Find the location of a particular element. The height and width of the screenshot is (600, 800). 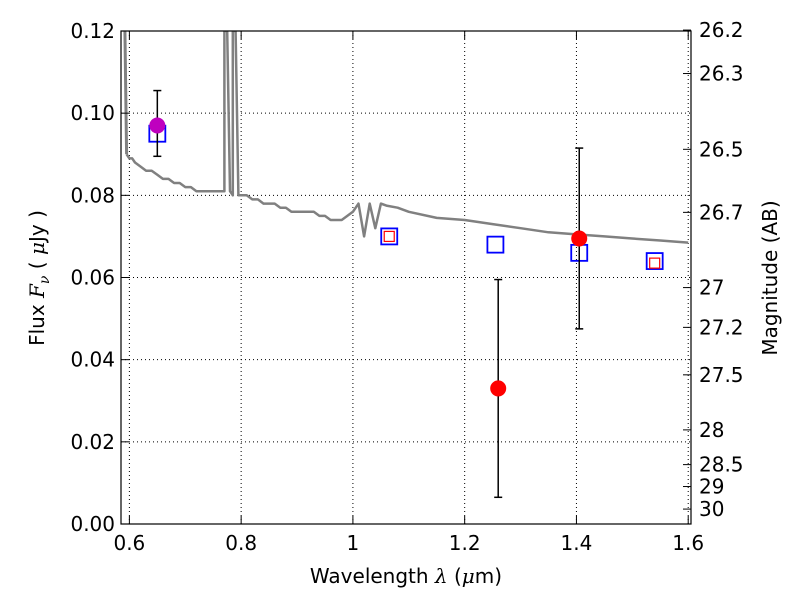

magnitude-tick-label: 30 is located at coordinates (711, 509).